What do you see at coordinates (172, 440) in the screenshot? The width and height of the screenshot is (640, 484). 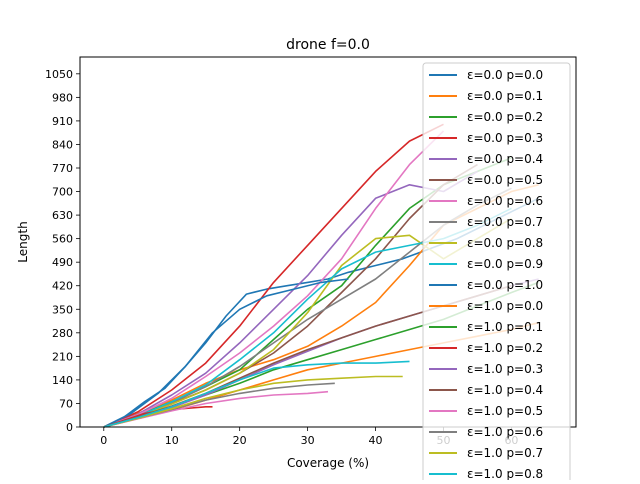 I see `x-tick-label: 10` at bounding box center [172, 440].